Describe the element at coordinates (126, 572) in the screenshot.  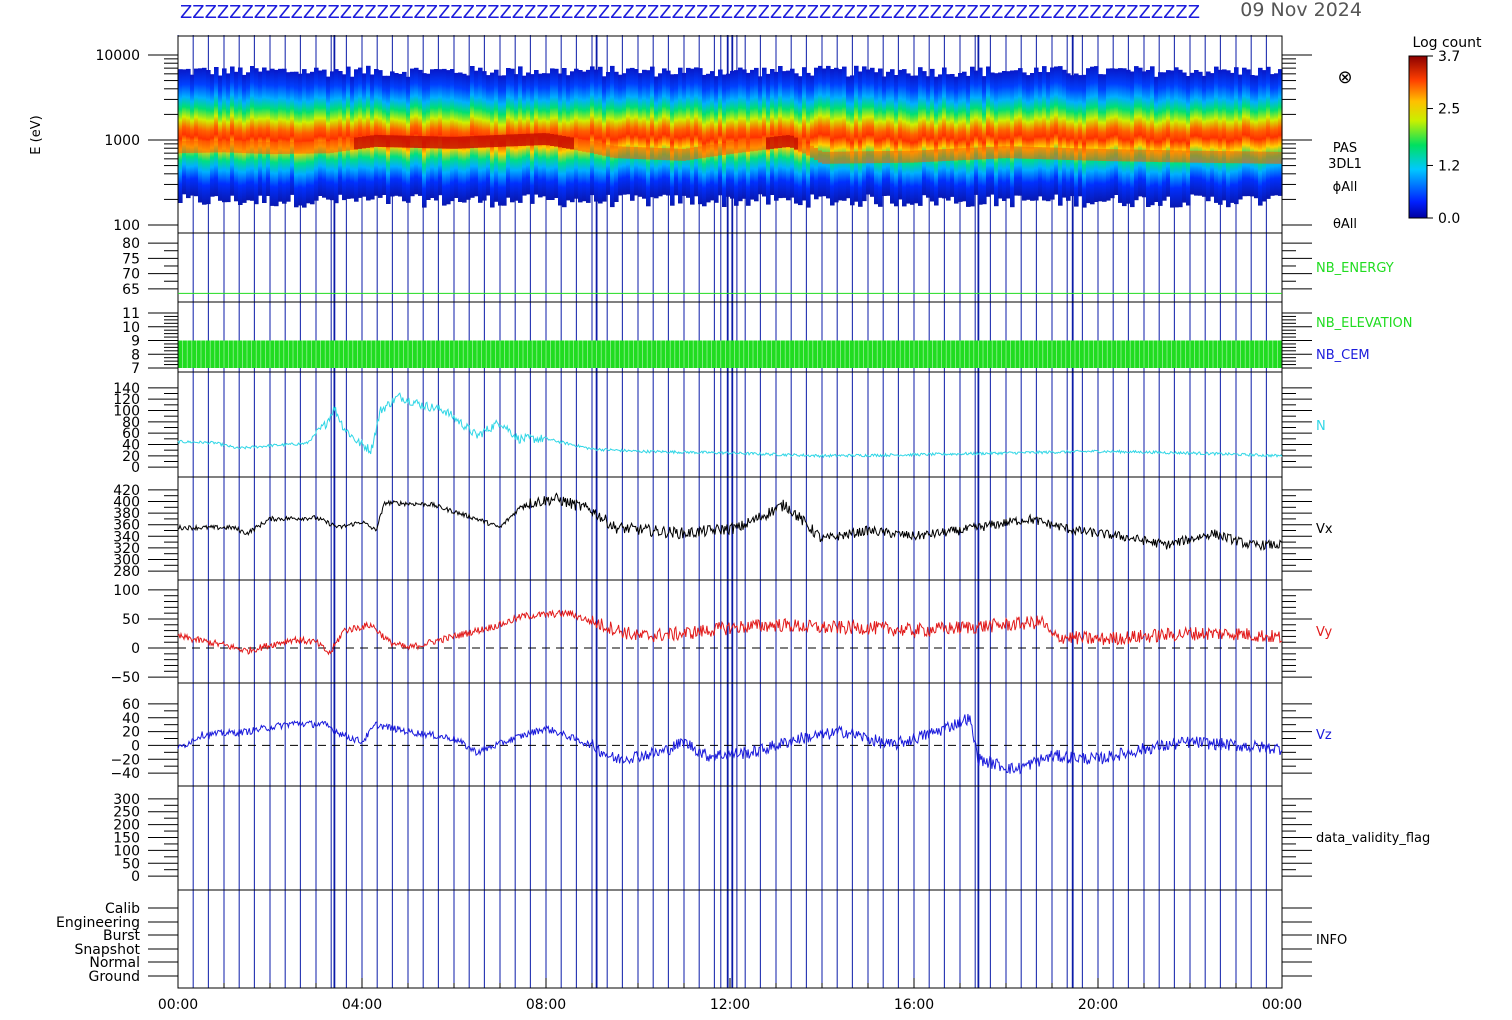
I see `vx-ytick-label: 280` at that location.